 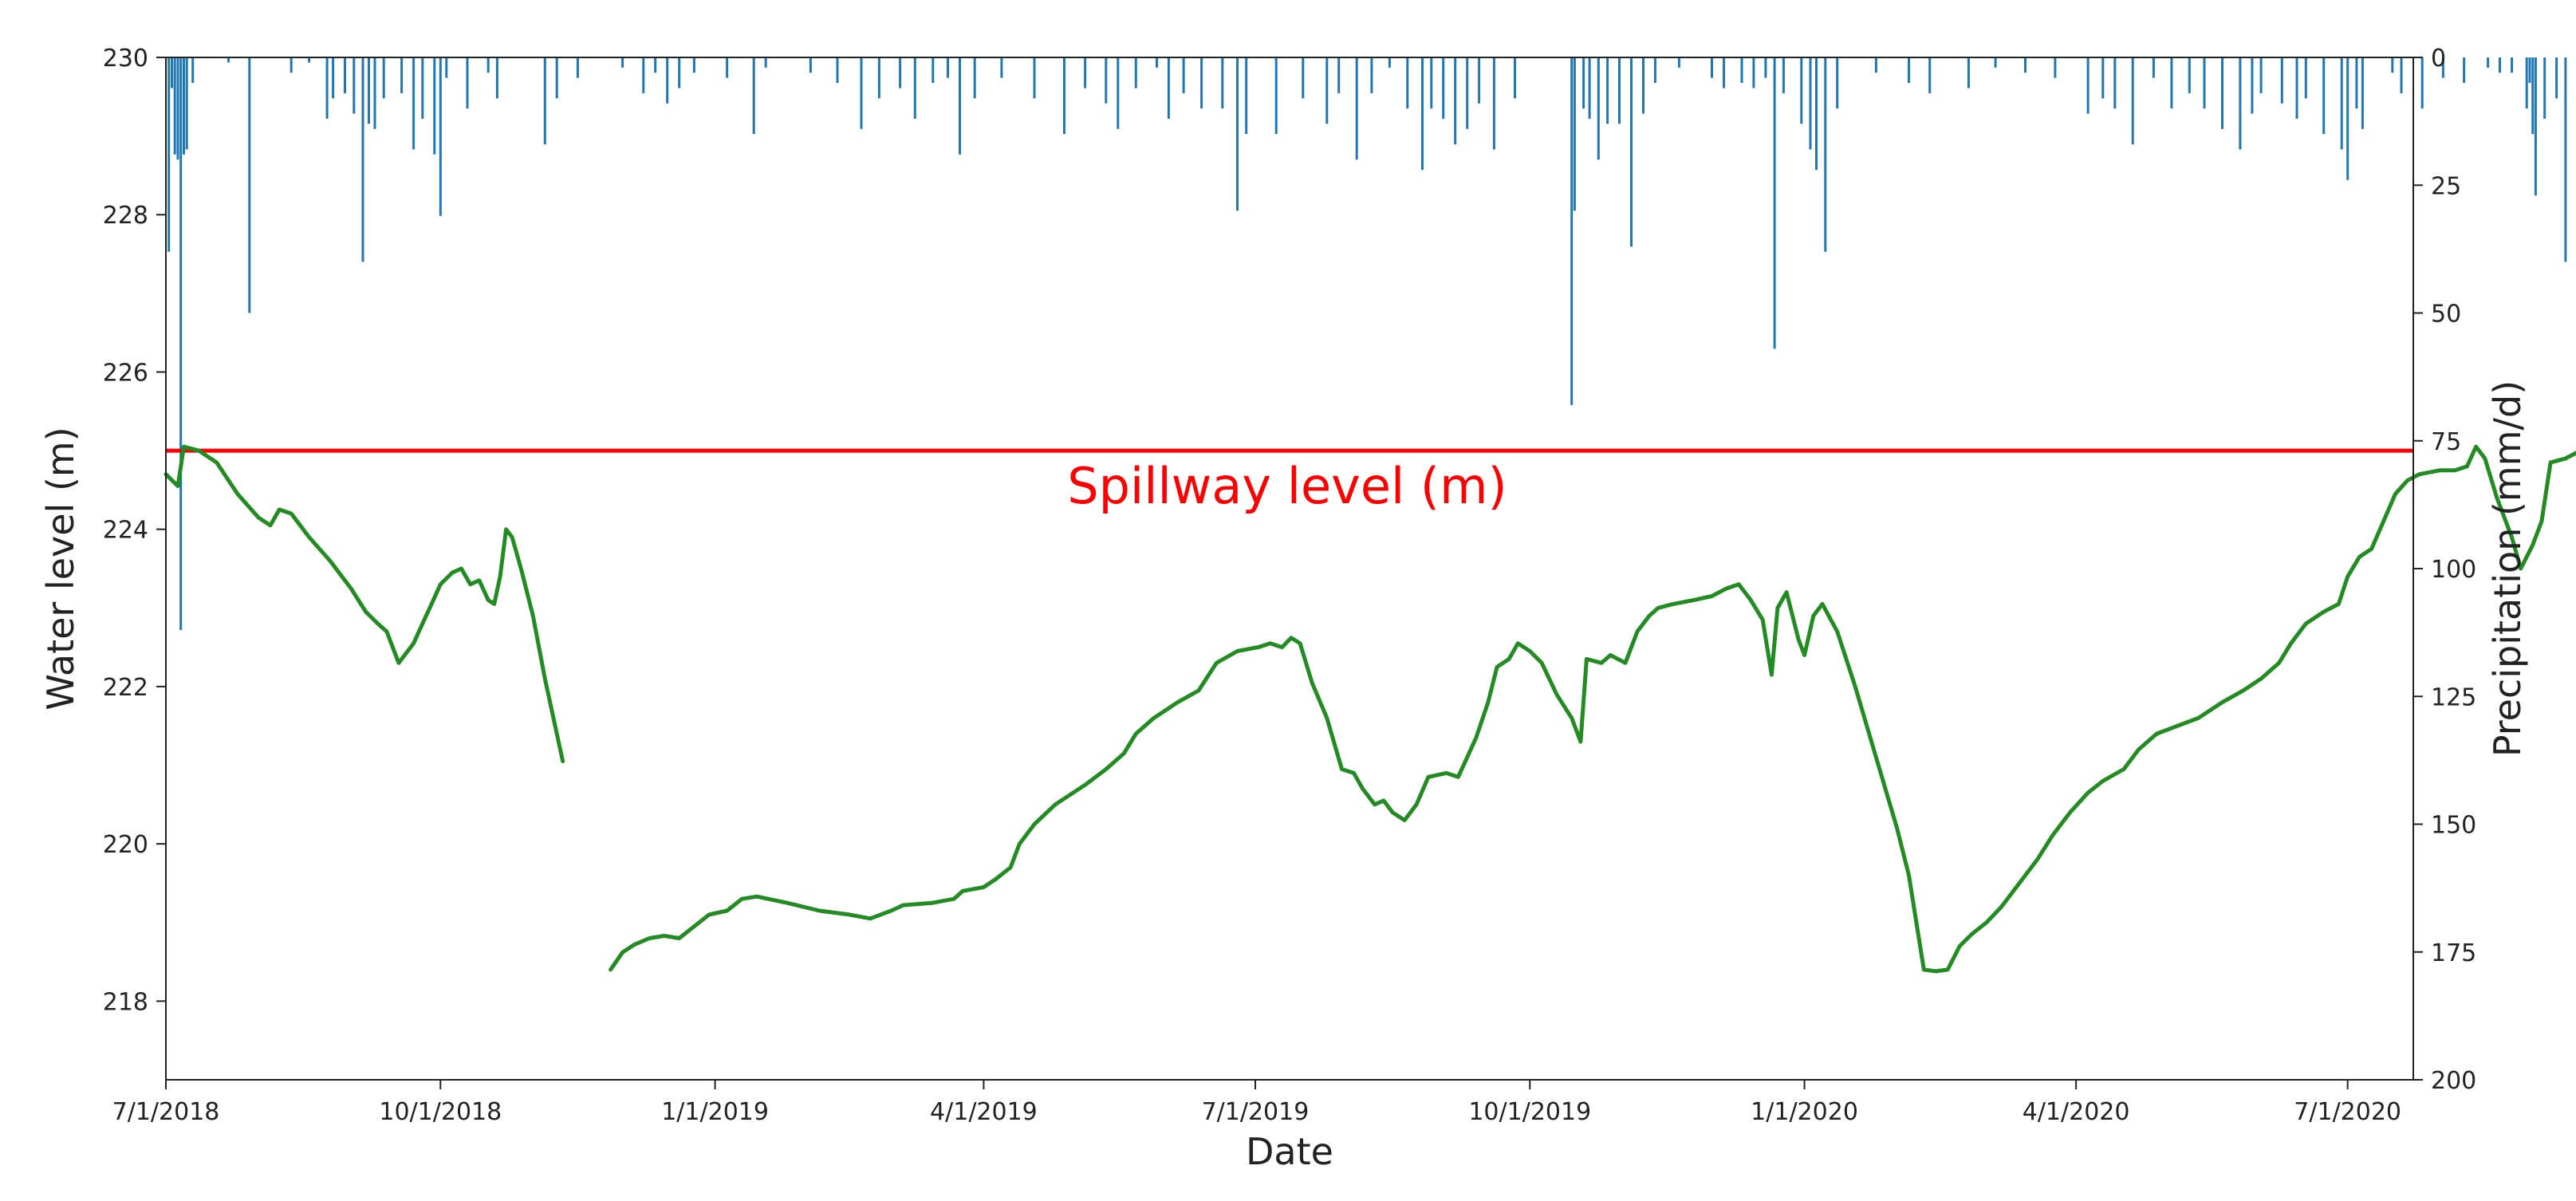 What do you see at coordinates (125, 688) in the screenshot?
I see `y-left-tick-label: 222` at bounding box center [125, 688].